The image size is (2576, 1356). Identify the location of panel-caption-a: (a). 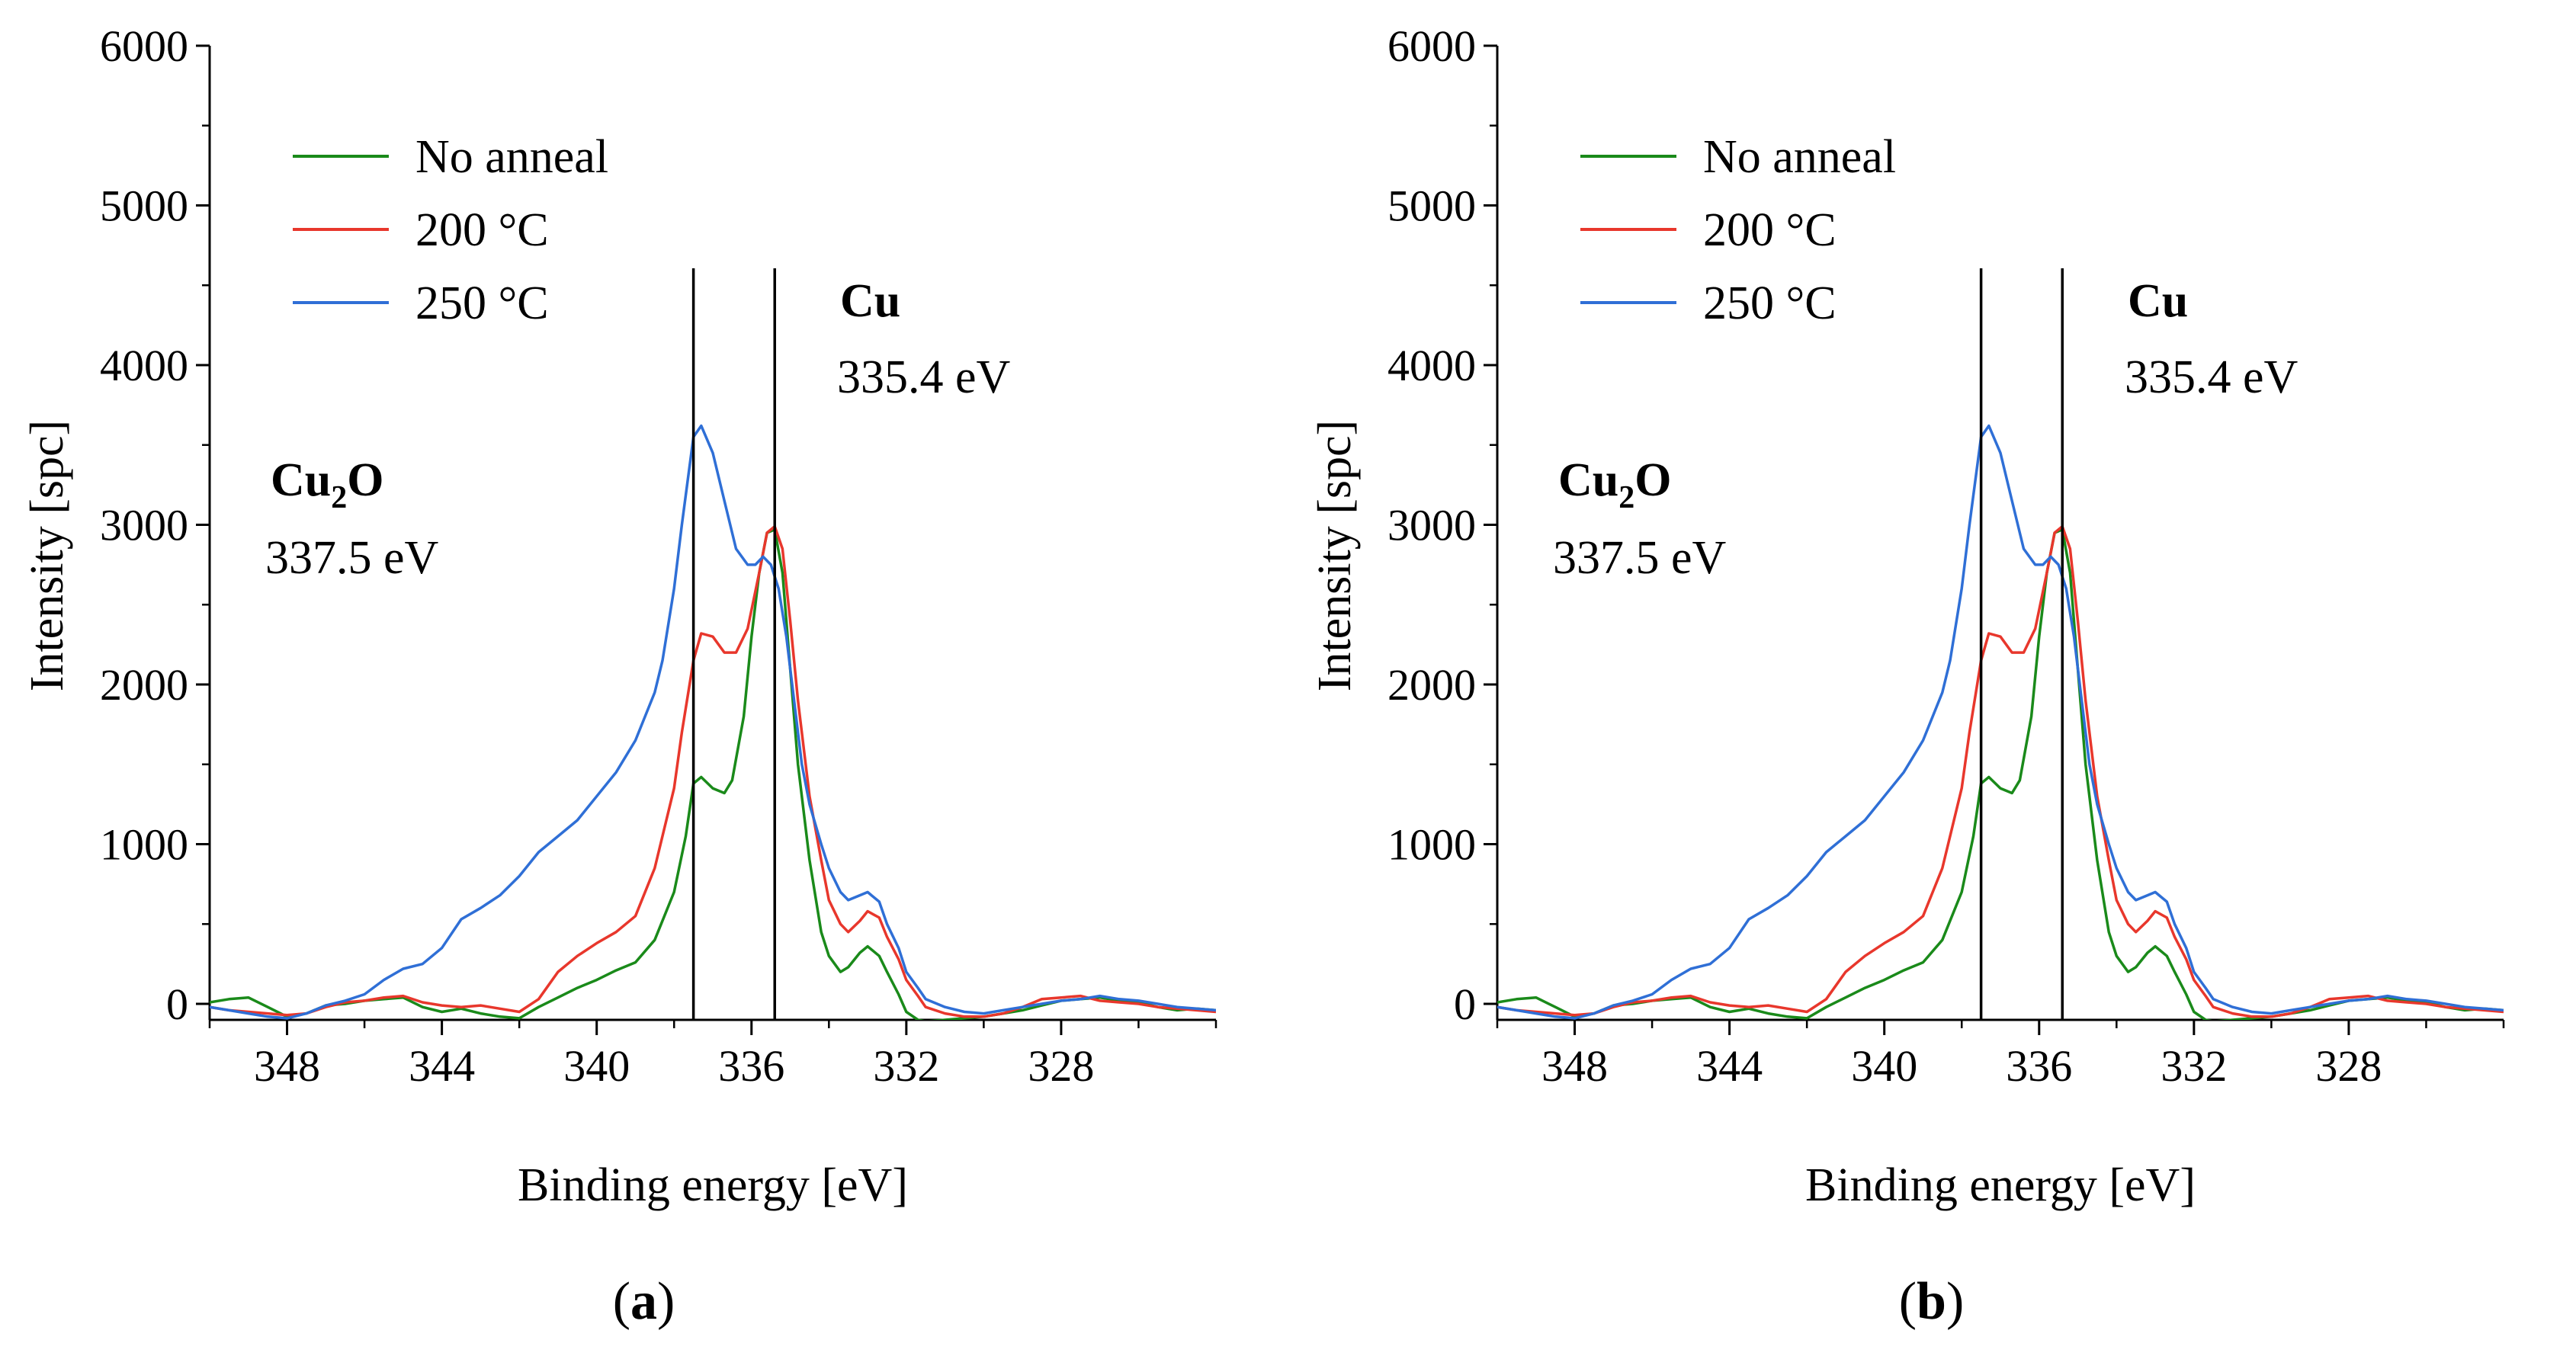
(643, 1301).